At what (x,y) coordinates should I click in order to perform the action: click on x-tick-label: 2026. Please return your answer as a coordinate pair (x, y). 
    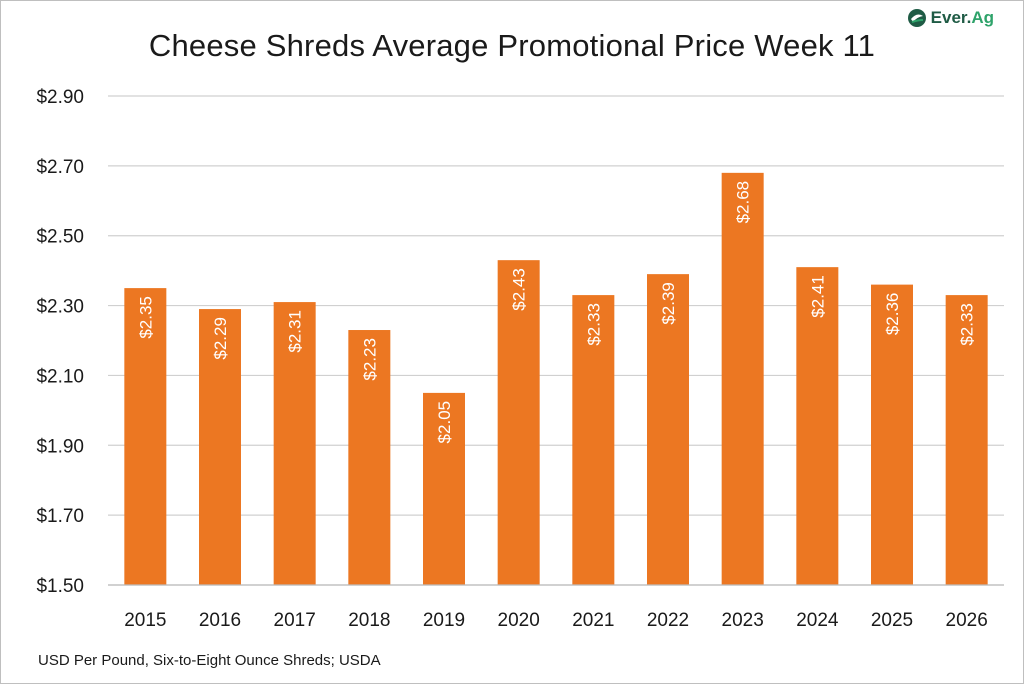
    Looking at the image, I should click on (967, 620).